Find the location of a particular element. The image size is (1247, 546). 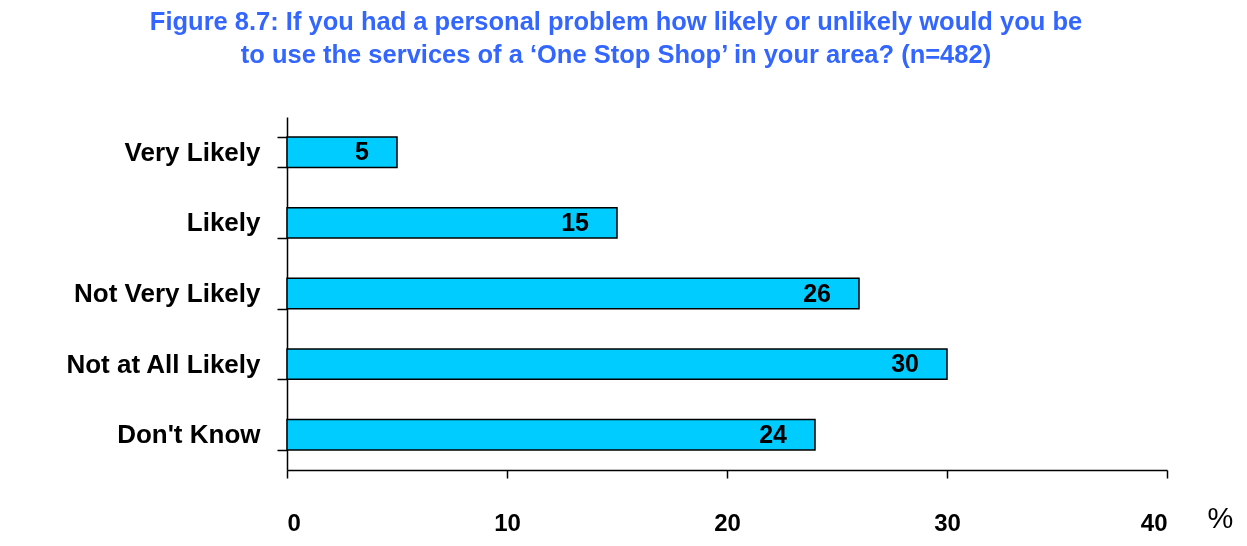

data-label: 26 is located at coordinates (817, 292).